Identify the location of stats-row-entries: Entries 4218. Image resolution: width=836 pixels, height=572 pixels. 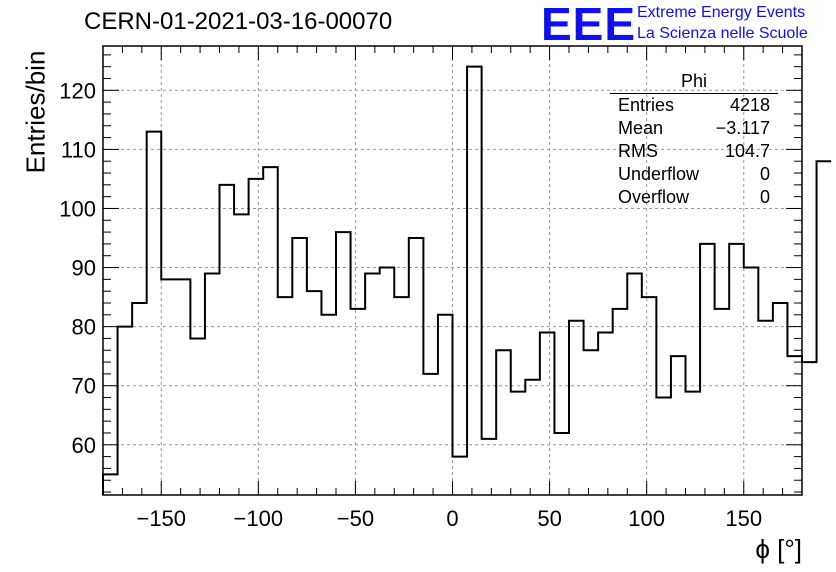
(694, 105).